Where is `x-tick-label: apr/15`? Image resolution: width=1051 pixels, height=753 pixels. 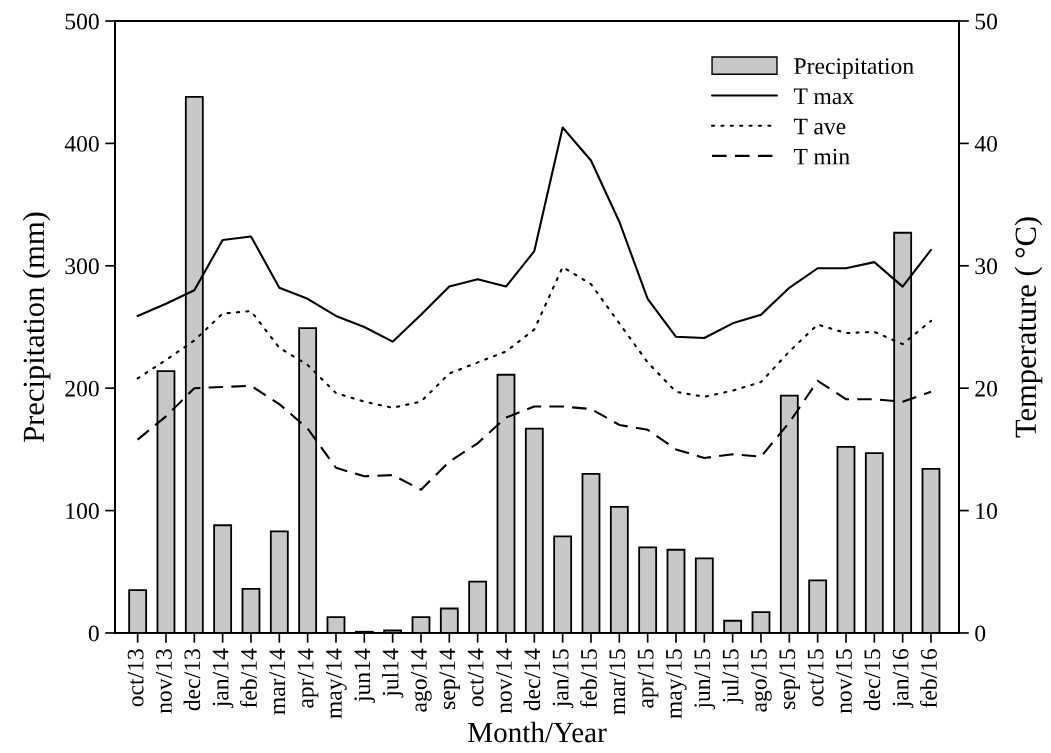
x-tick-label: apr/15 is located at coordinates (648, 678).